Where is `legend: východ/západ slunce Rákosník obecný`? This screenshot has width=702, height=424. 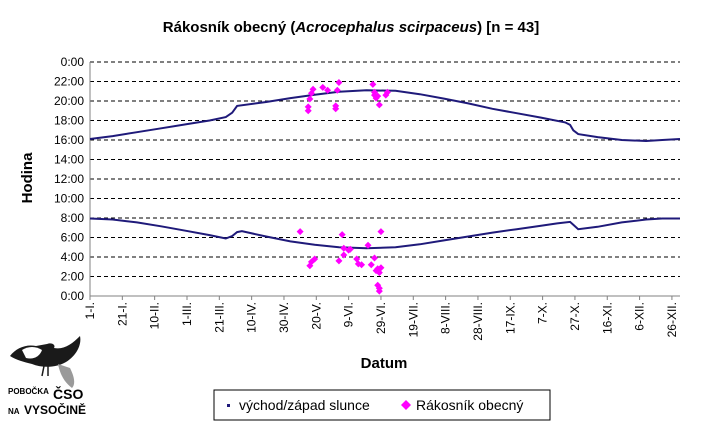 legend: východ/západ slunce Rákosník obecný is located at coordinates (382, 405).